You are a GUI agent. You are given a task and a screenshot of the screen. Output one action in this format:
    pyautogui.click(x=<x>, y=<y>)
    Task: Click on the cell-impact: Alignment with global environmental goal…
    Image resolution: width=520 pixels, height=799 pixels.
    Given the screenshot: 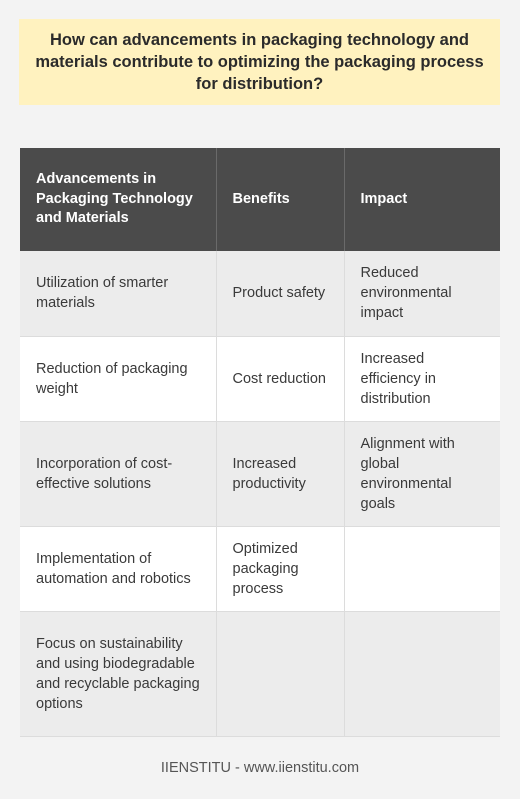 What is the action you would take?
    pyautogui.click(x=422, y=474)
    